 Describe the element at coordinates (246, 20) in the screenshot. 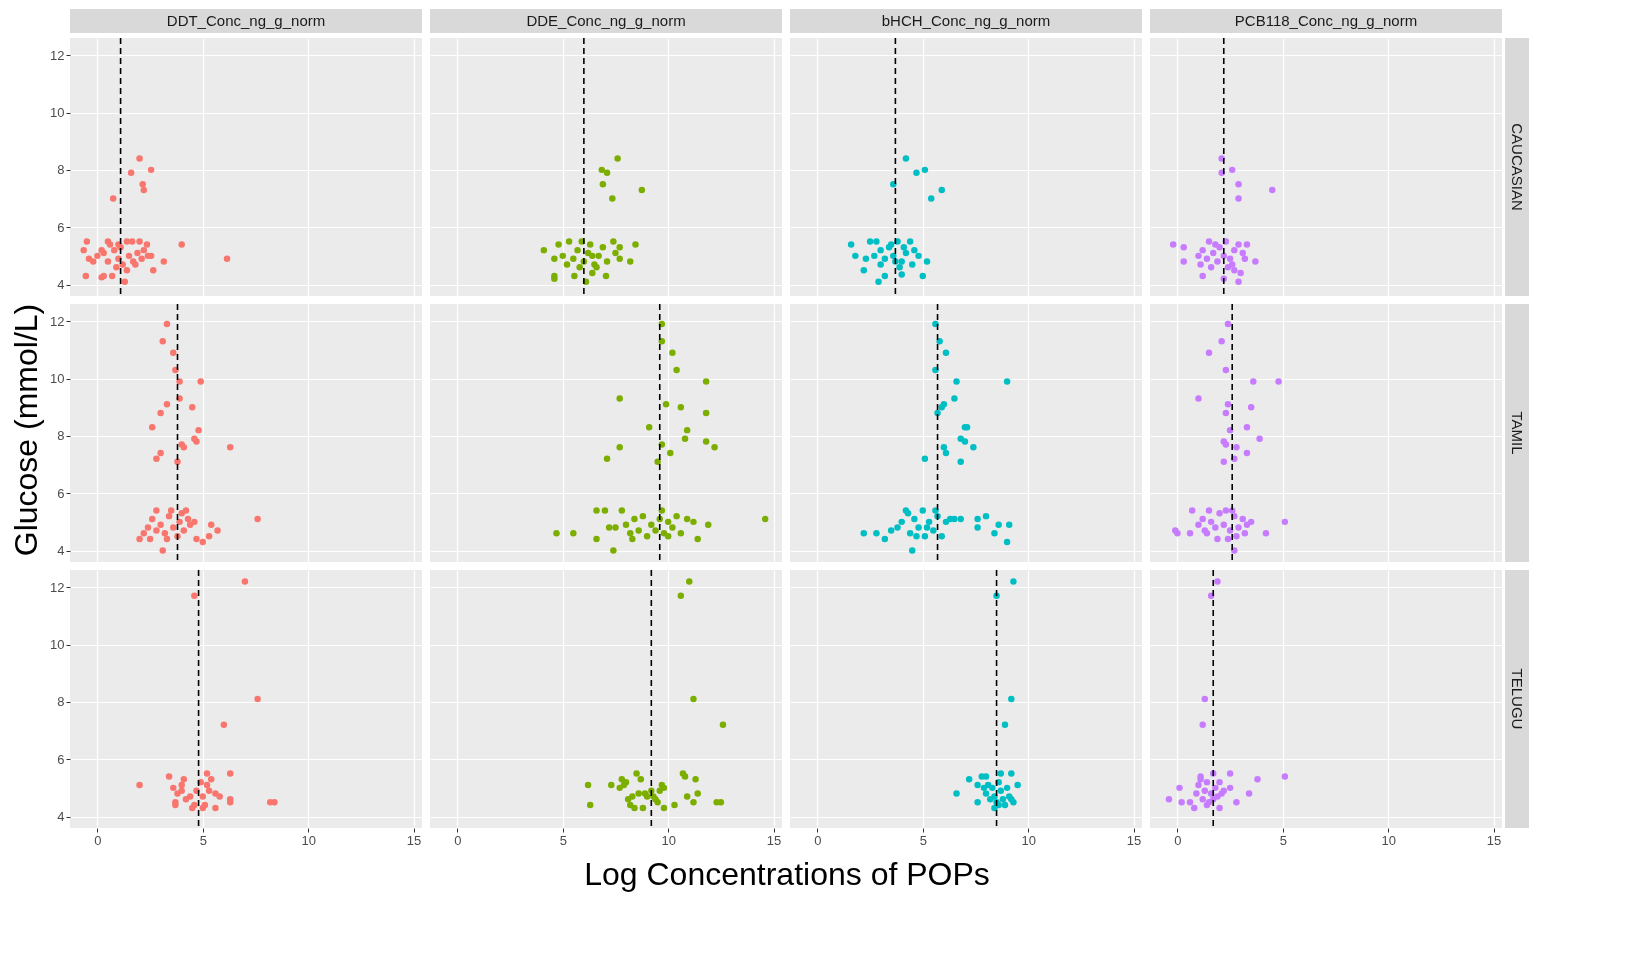

I see `chart-title: DDT_Conc_ng_g_norm` at that location.